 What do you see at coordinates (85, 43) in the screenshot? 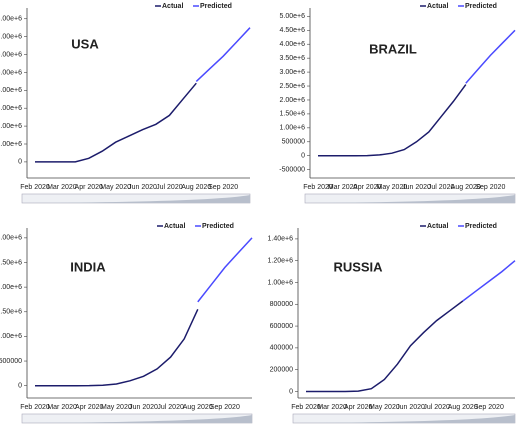
I see `country-label: USA` at bounding box center [85, 43].